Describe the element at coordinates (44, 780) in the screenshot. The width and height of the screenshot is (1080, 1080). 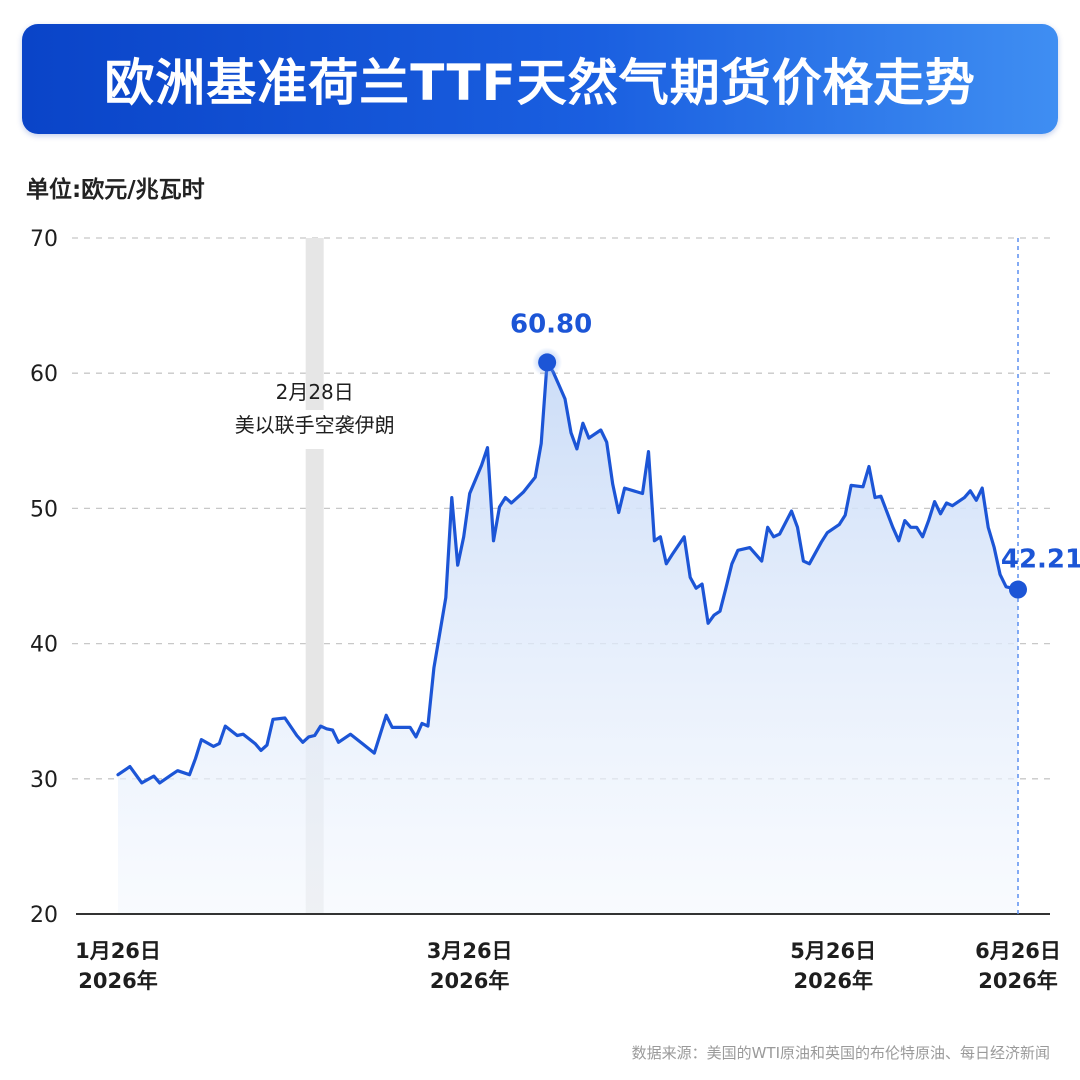
I see `y-tick-label: 30` at that location.